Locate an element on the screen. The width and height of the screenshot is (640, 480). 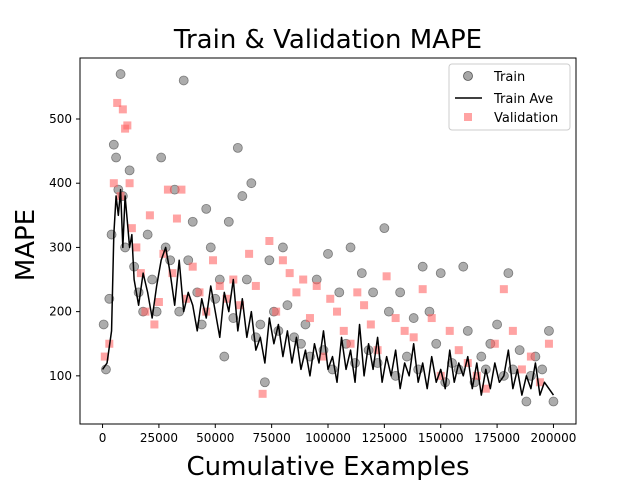
x-tick-label: 25000 is located at coordinates (159, 438).